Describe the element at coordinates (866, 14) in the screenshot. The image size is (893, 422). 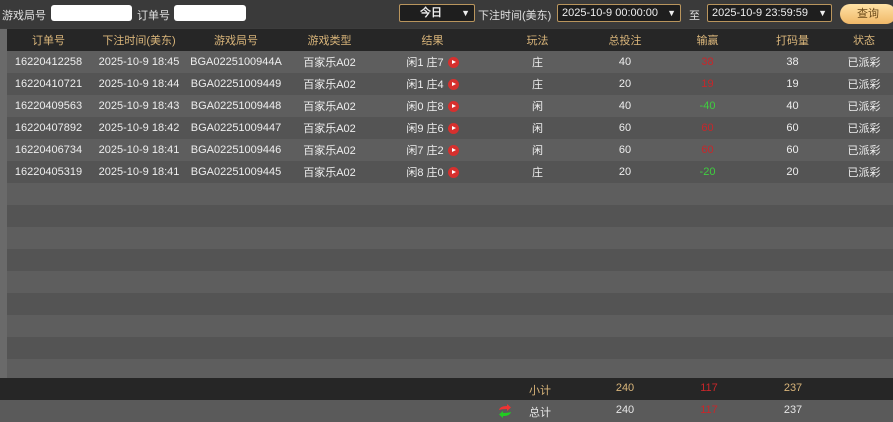
I see `query-button: 查询` at that location.